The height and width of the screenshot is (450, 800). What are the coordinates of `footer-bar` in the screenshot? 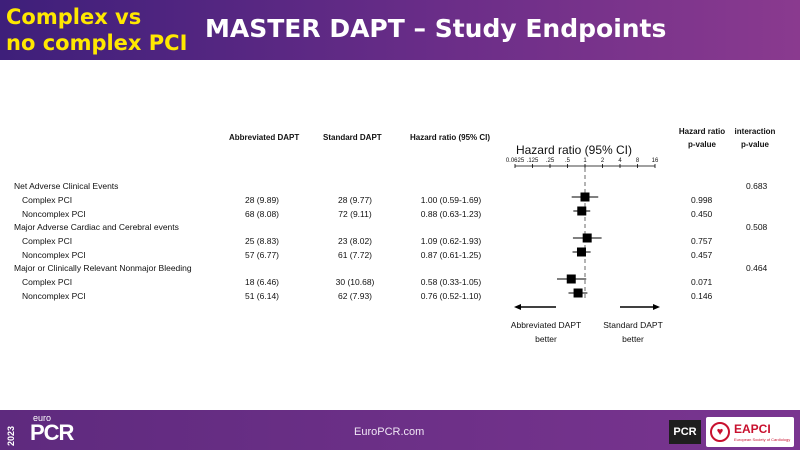 It's located at (400, 430).